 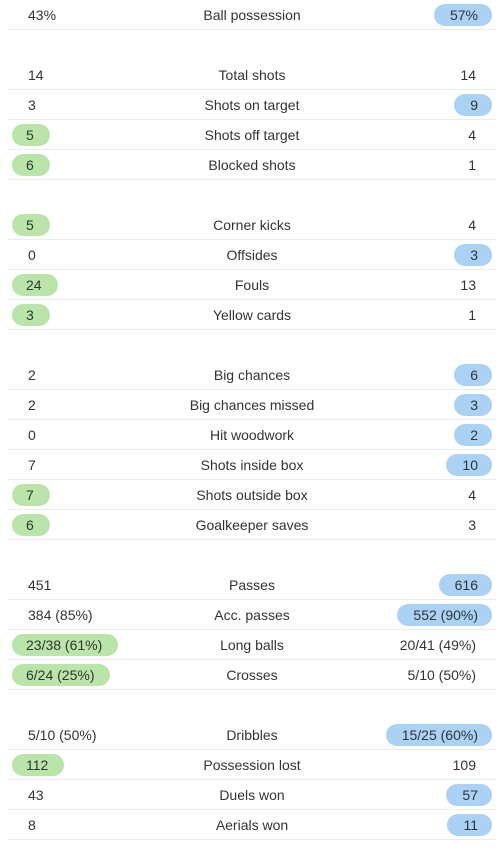 I want to click on stat-label: Total shots, so click(x=252, y=75).